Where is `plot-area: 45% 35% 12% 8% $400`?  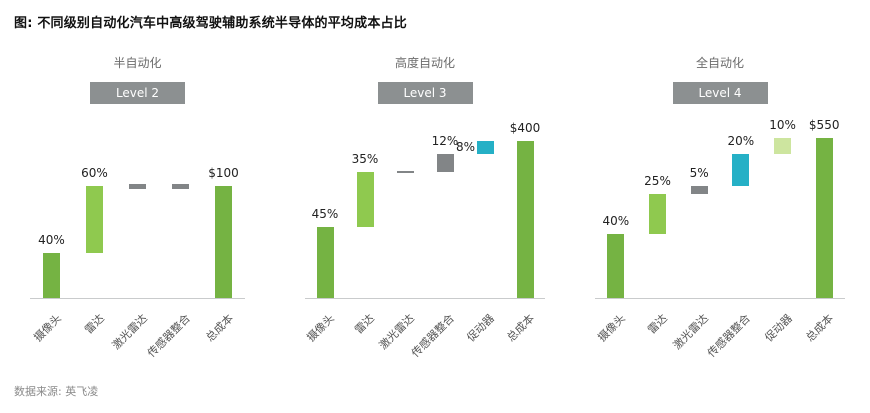 plot-area: 45% 35% 12% 8% $400 is located at coordinates (425, 206).